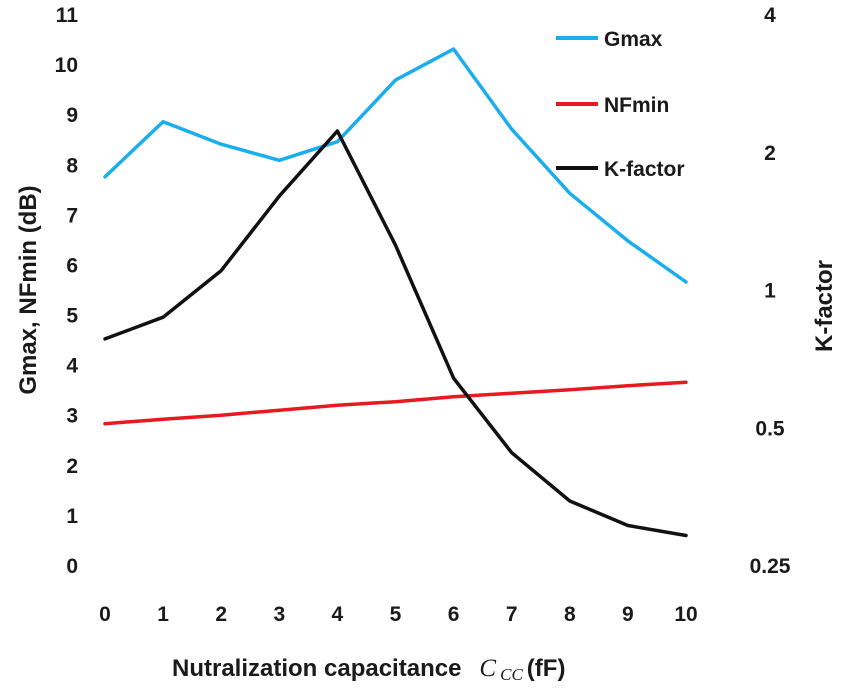 Image resolution: width=849 pixels, height=690 pixels. I want to click on y-right-tick-label: 2, so click(770, 153).